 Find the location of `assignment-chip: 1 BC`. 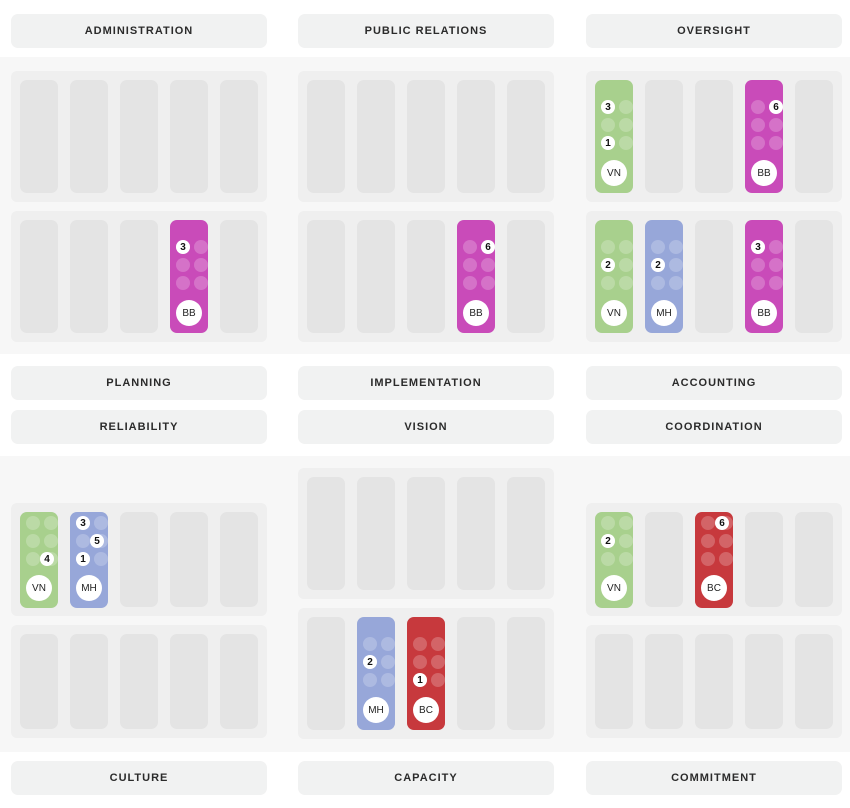

assignment-chip: 1 BC is located at coordinates (426, 673).